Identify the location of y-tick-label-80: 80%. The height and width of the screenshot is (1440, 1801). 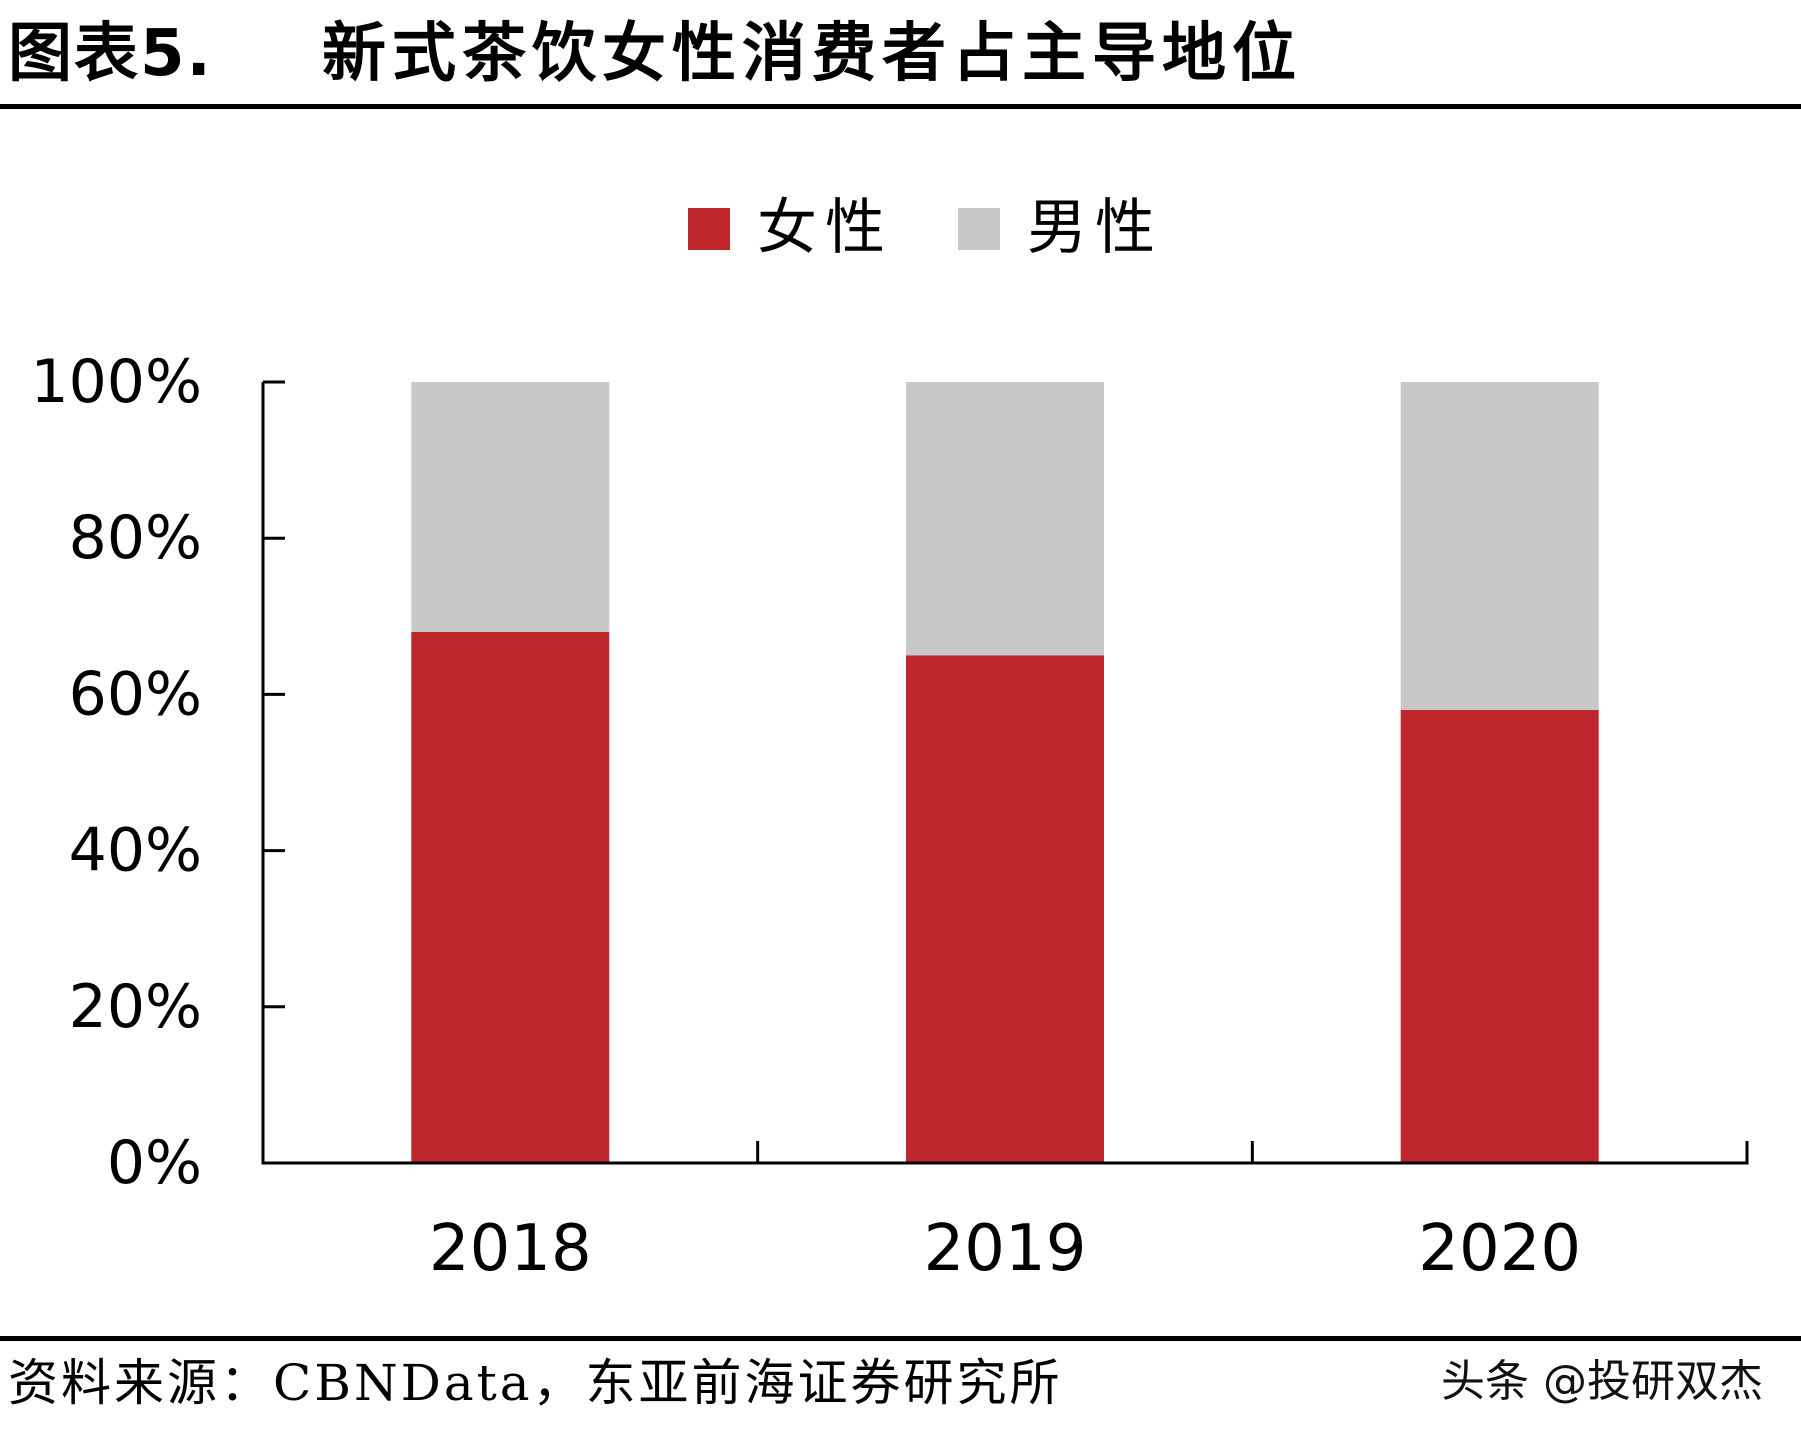
(135, 538).